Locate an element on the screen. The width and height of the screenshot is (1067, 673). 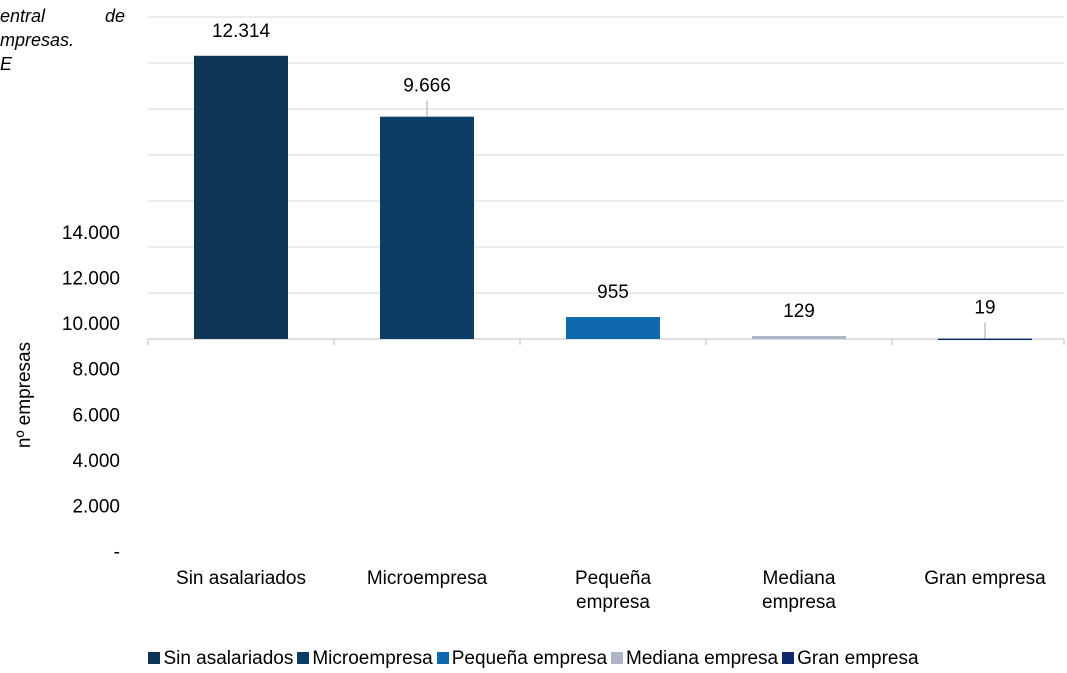
y-tick-label: 6.000 is located at coordinates (96, 415).